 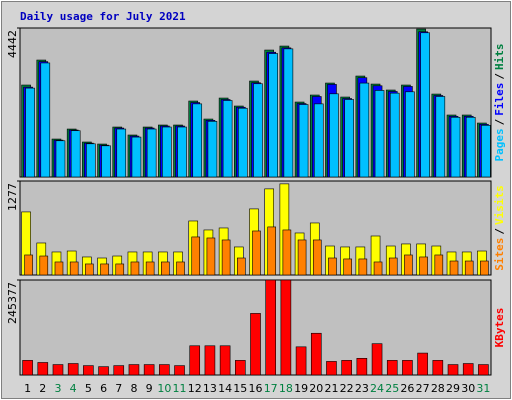 I want to click on x-tick-label: 22, so click(x=347, y=388).